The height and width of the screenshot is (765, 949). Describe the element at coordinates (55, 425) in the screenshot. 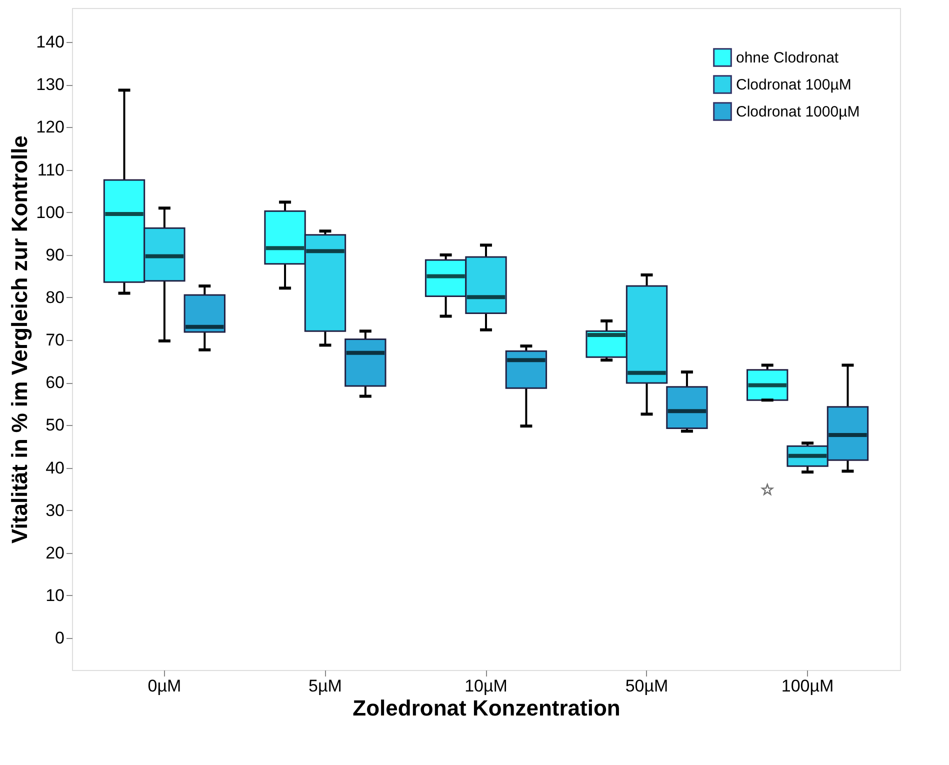

I see `y-tick-label: 50` at that location.